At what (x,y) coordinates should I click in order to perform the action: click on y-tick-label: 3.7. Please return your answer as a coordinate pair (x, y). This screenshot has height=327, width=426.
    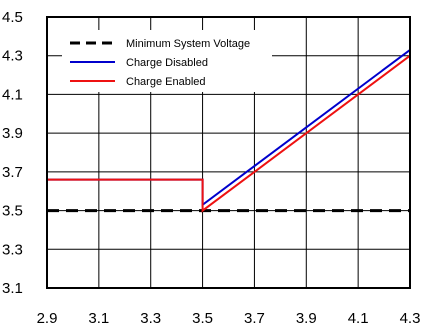
    Looking at the image, I should click on (12, 172).